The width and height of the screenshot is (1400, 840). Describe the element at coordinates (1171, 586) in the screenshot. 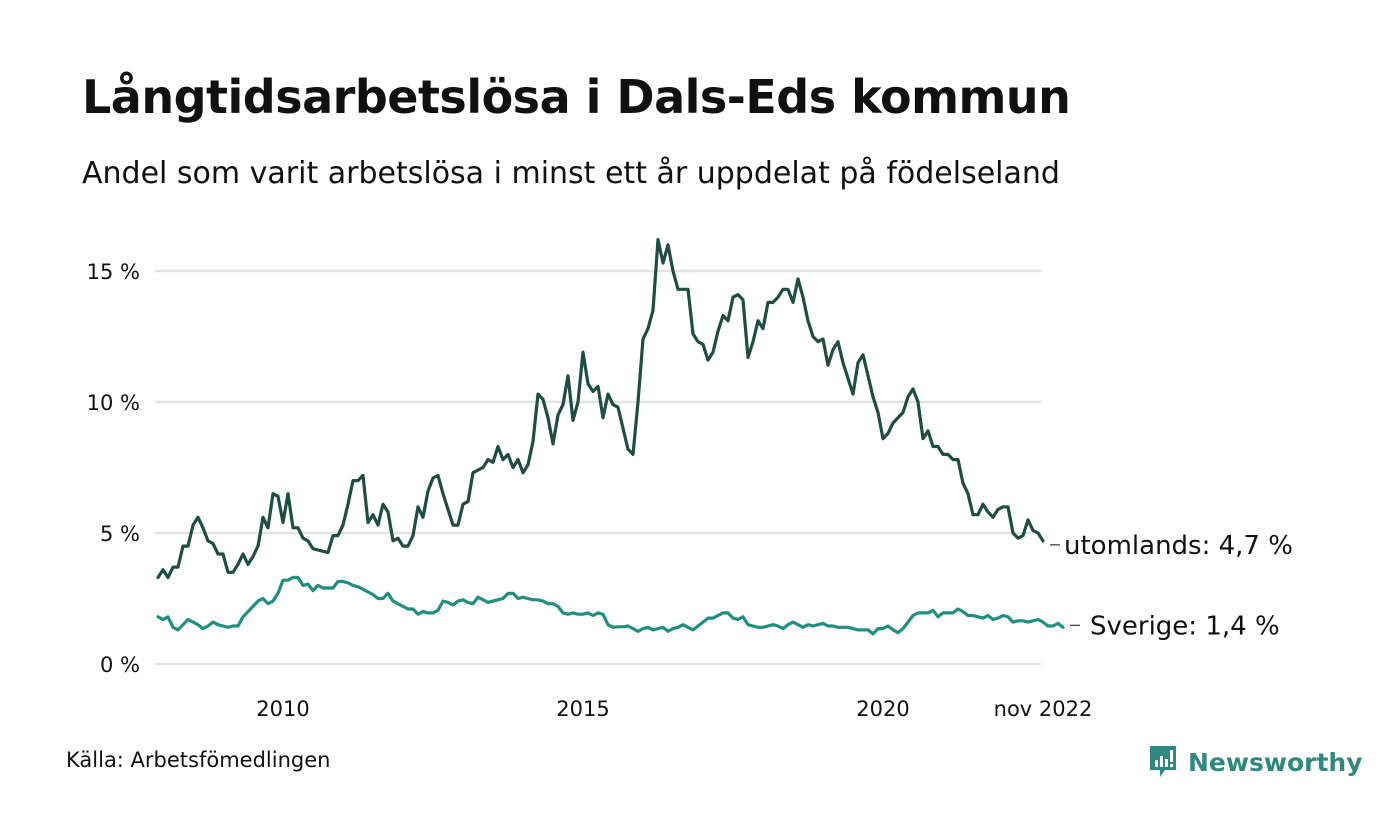

I see `end-labels: utomlands: 4,7 % Sverige: 1,4 %` at that location.